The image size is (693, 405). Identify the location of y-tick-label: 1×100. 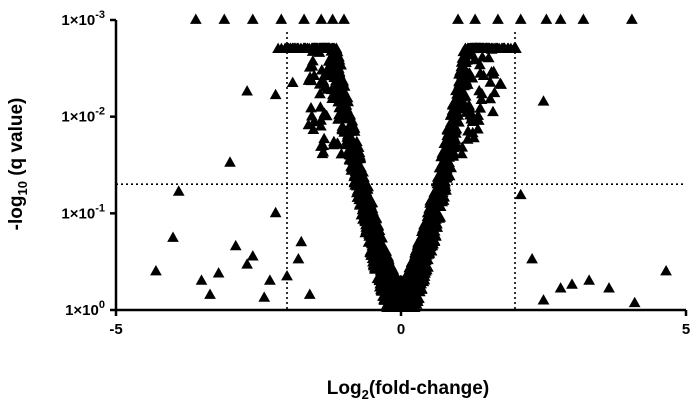
(85, 309).